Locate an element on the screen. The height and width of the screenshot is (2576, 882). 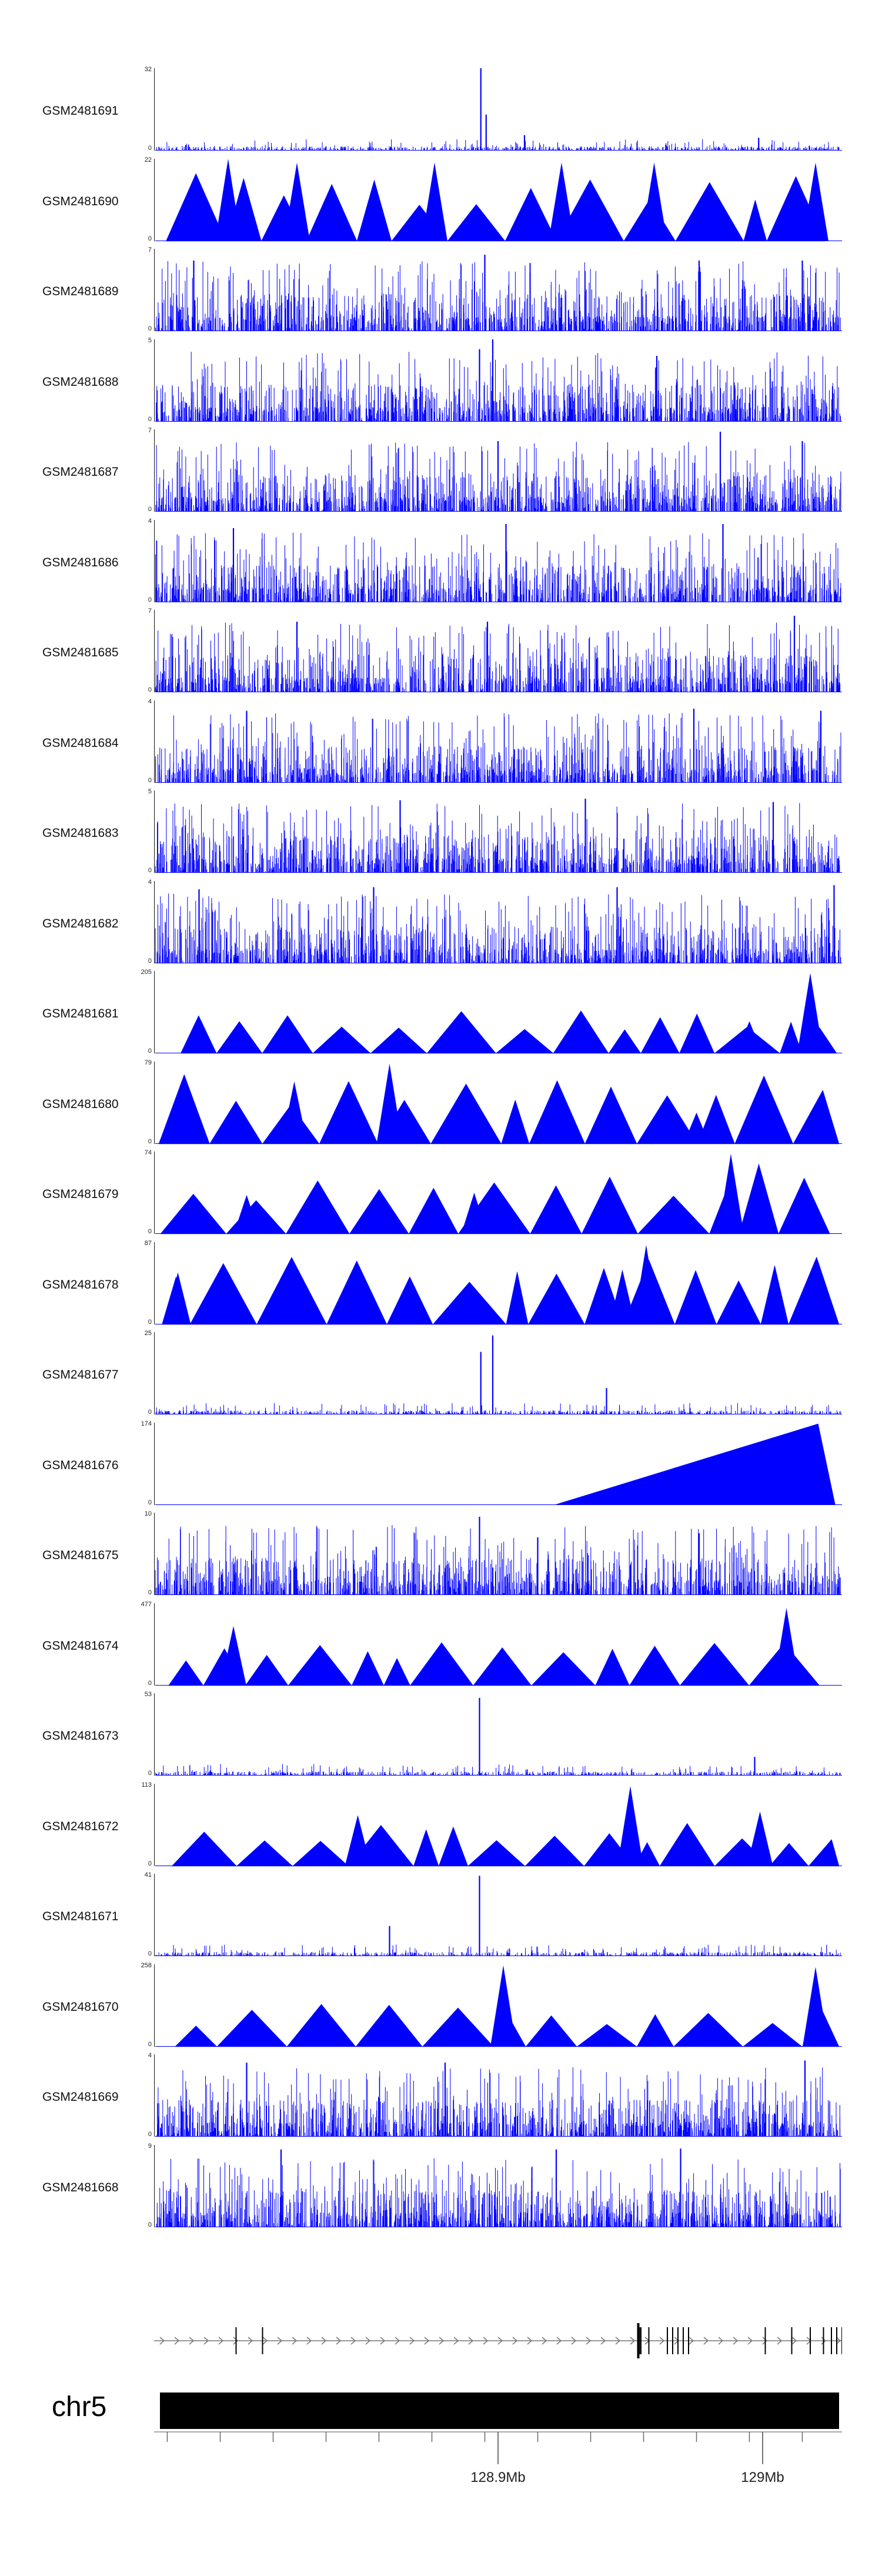
track-GSM2481676: GSM2481676 174 0 is located at coordinates (441, 1465).